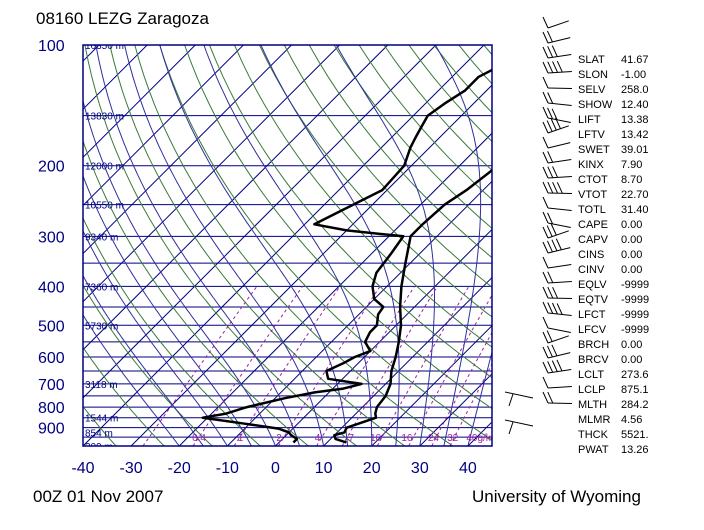 The height and width of the screenshot is (530, 704). What do you see at coordinates (241, 438) in the screenshot?
I see `mixing-ratio-label: 1` at bounding box center [241, 438].